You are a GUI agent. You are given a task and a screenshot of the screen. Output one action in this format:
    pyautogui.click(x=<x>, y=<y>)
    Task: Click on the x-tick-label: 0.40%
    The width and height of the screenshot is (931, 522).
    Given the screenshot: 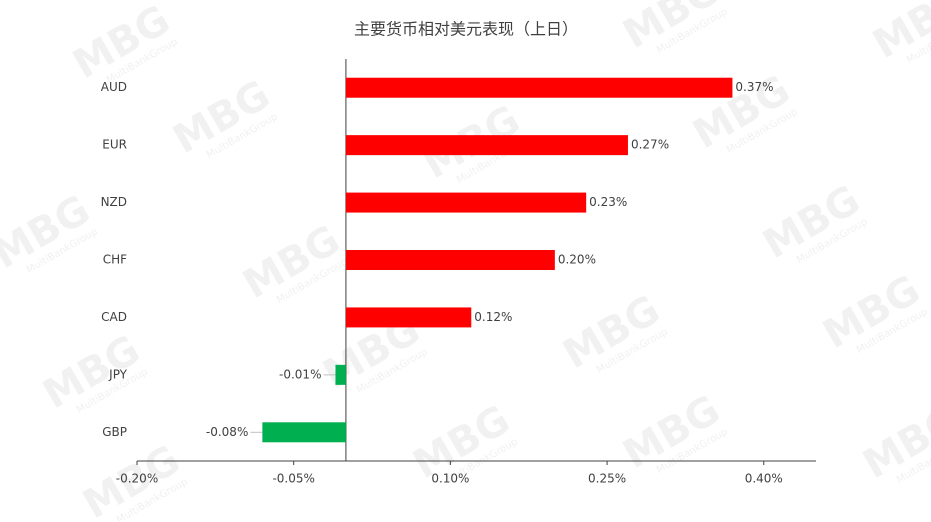 What is the action you would take?
    pyautogui.click(x=764, y=479)
    